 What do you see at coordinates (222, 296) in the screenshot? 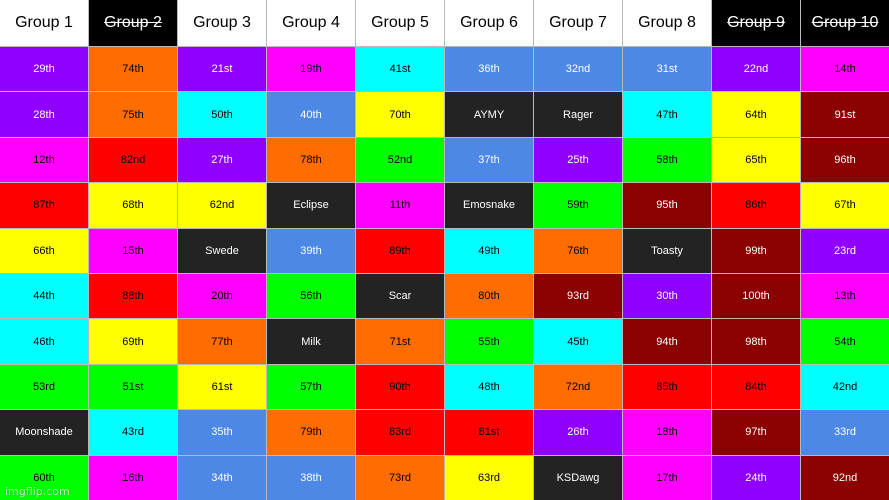
I see `grid-cell: 20th` at bounding box center [222, 296].